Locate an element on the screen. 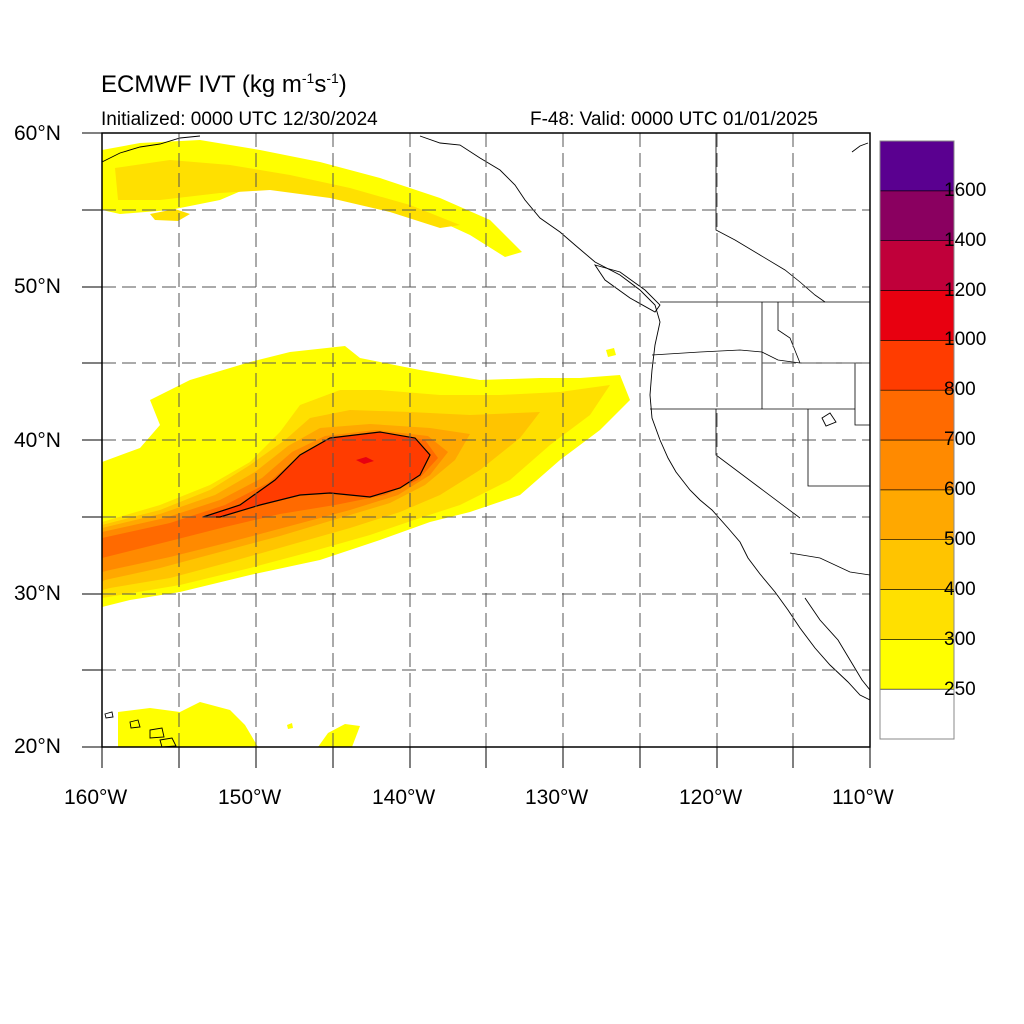 Image resolution: width=1024 pixels, height=1024 pixels. ivt-blob-north-small is located at coordinates (170, 215).